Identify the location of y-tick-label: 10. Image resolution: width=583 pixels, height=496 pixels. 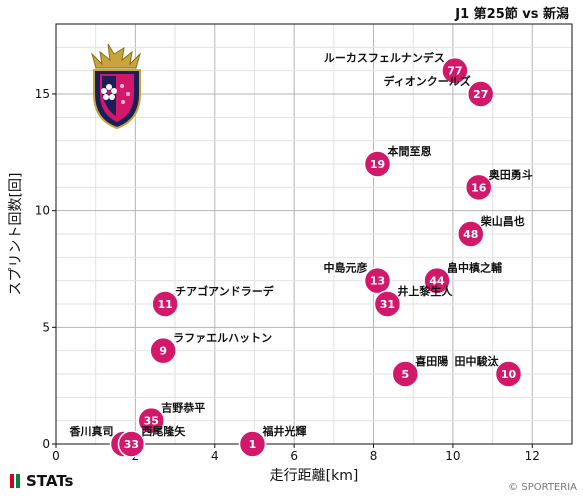
(42, 211).